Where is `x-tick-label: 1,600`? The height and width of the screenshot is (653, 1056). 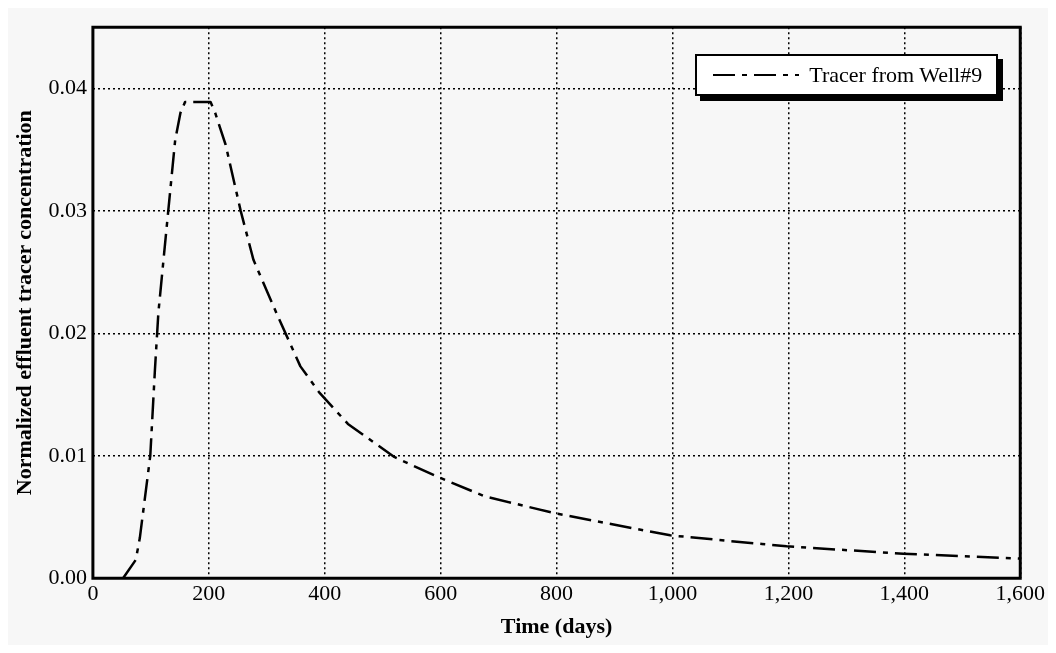 x-tick-label: 1,600 is located at coordinates (1020, 593).